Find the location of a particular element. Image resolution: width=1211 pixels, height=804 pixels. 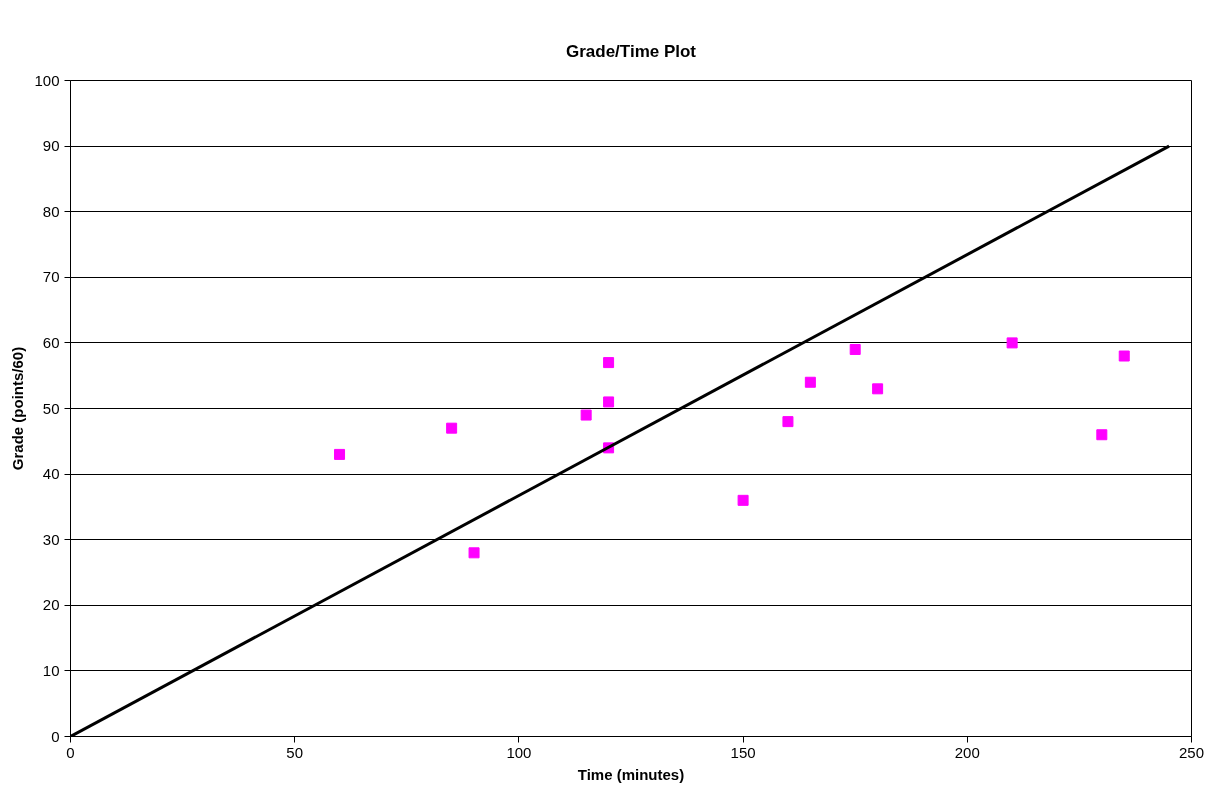

x-tick-label: 50 is located at coordinates (295, 752).